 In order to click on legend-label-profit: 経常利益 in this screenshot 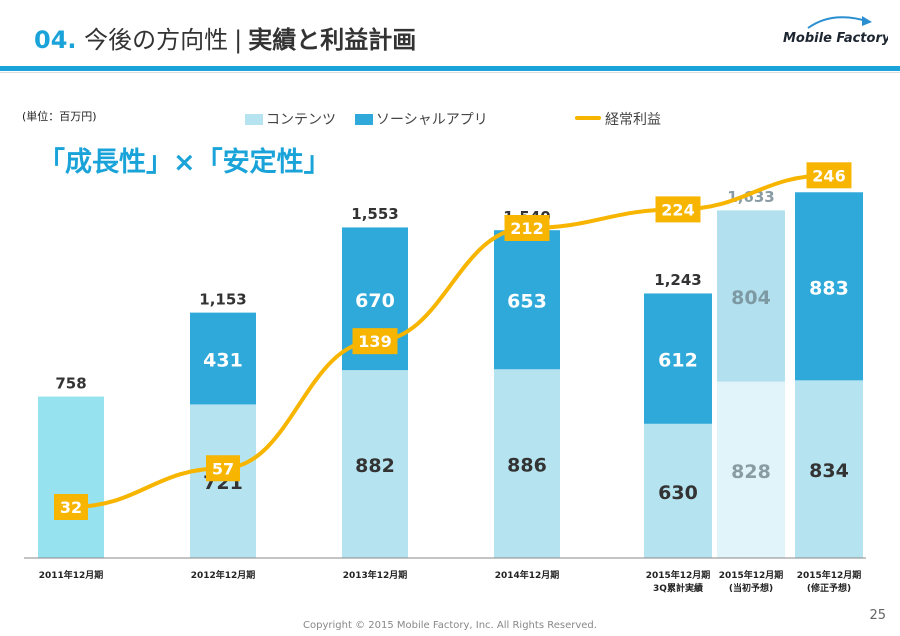, I will do `click(633, 120)`.